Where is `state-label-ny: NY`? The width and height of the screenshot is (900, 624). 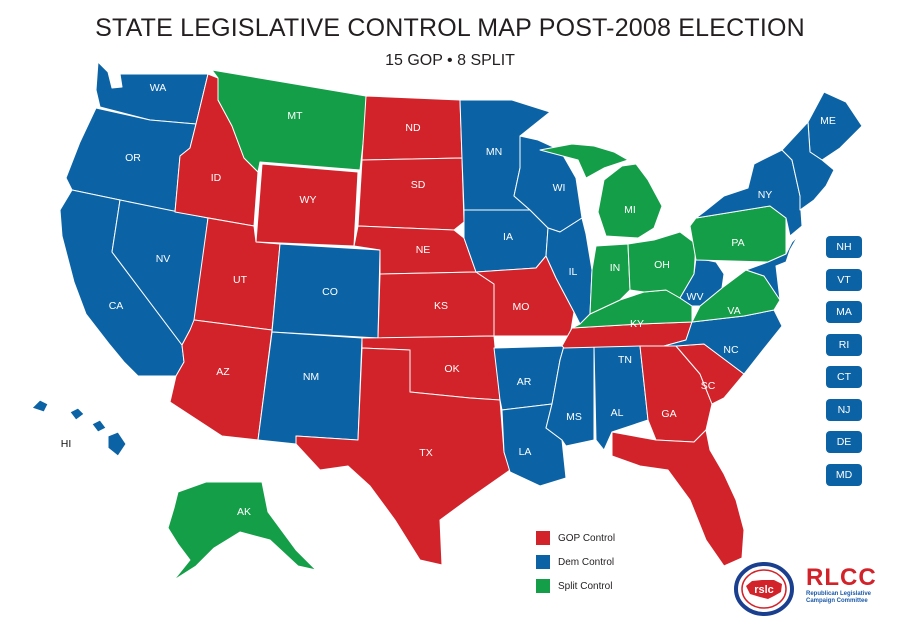 state-label-ny: NY is located at coordinates (765, 195).